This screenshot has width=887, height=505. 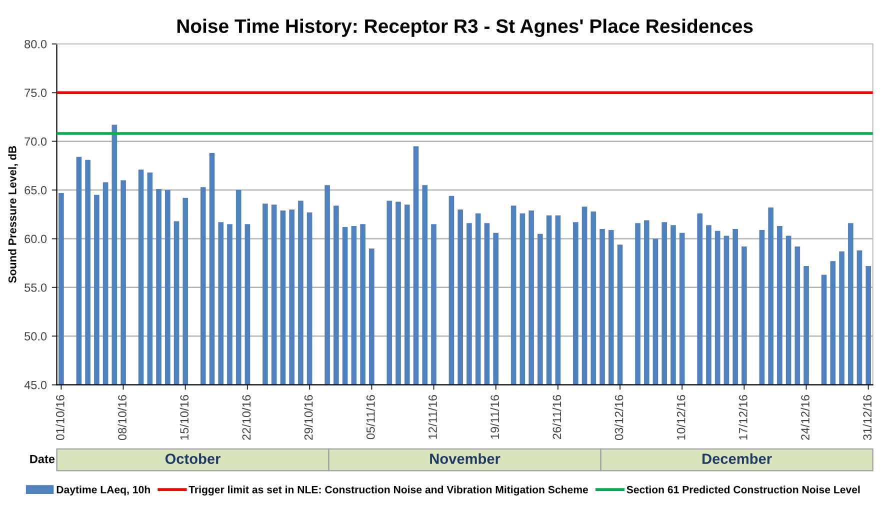 What do you see at coordinates (308, 417) in the screenshot?
I see `x-tick-label: 29/10/16` at bounding box center [308, 417].